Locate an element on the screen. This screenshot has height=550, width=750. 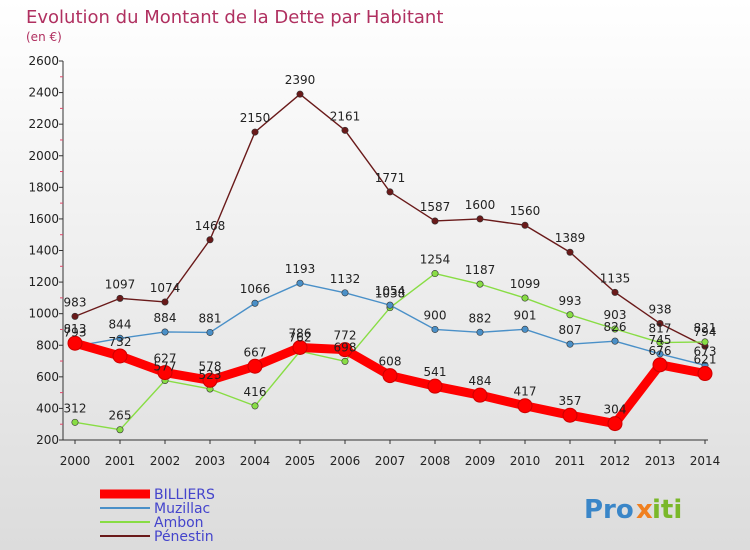
data-label: 900 is located at coordinates (435, 315).